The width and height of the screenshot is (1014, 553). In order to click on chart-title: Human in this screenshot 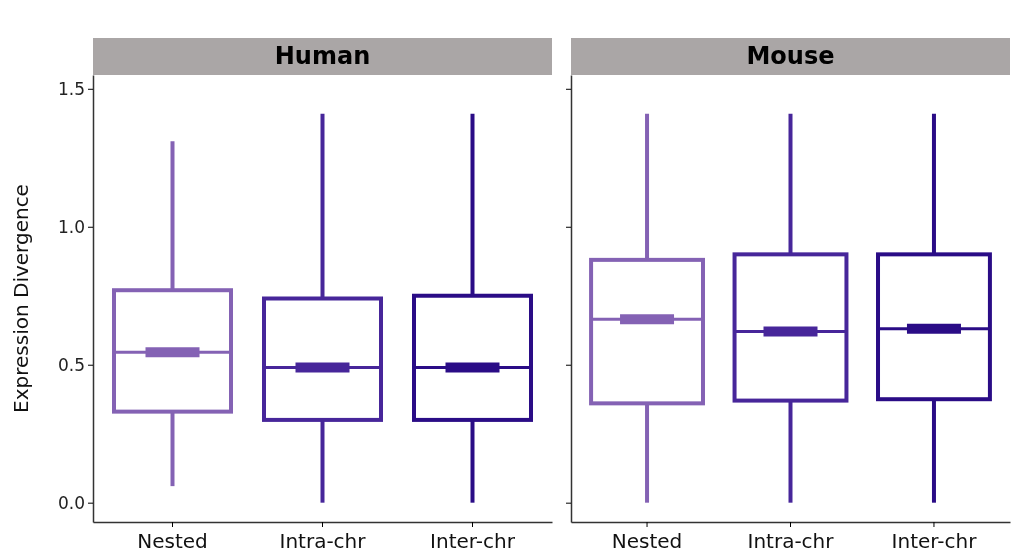, I will do `click(322, 56)`.